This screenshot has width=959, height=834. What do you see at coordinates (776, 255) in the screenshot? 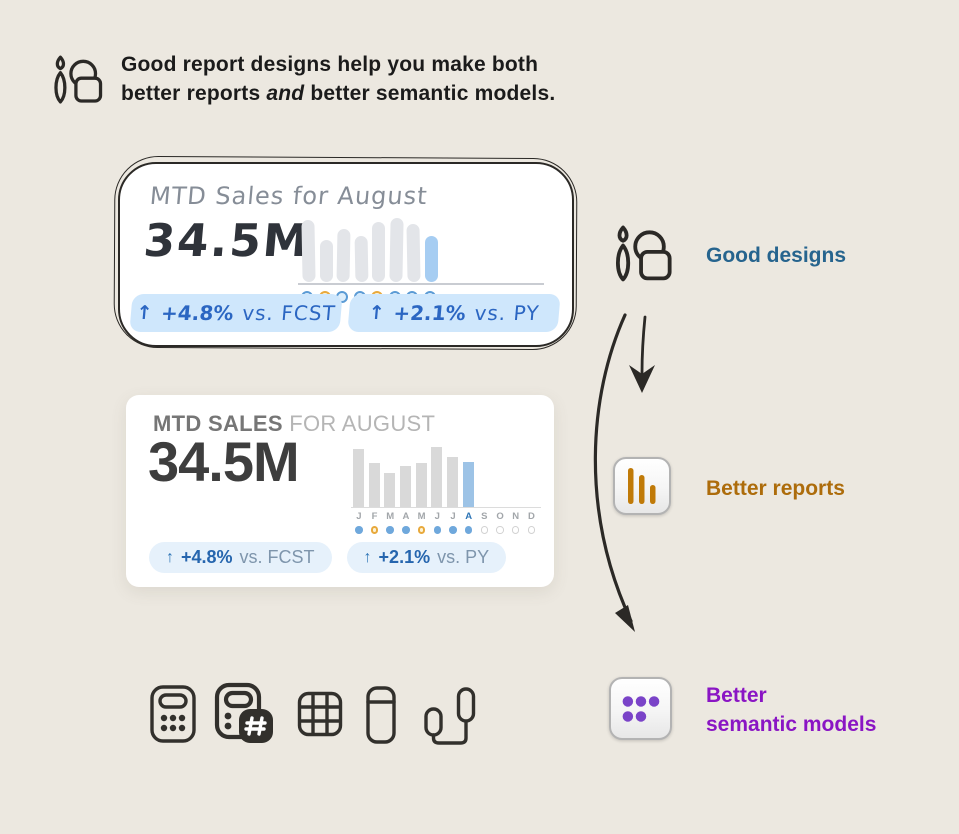
I see `flow-label-good-designs: Good designs` at bounding box center [776, 255].